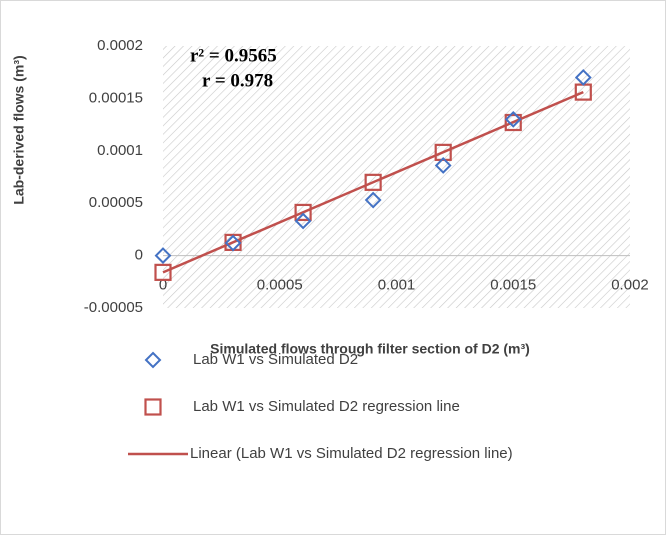 This screenshot has width=666, height=535. I want to click on x-tick-label: 0, so click(163, 285).